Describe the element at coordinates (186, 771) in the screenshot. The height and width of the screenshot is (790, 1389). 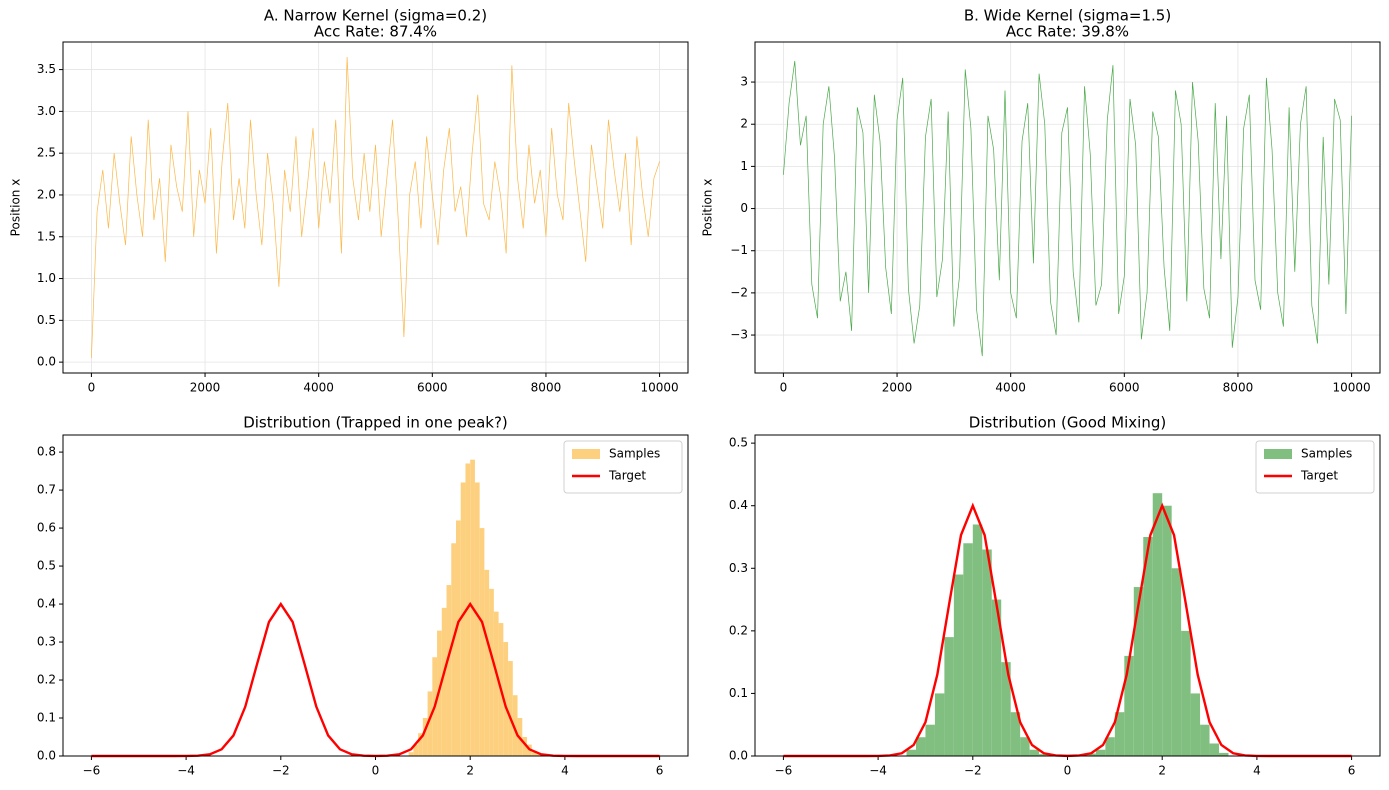
I see `x-tick-label: −4` at that location.